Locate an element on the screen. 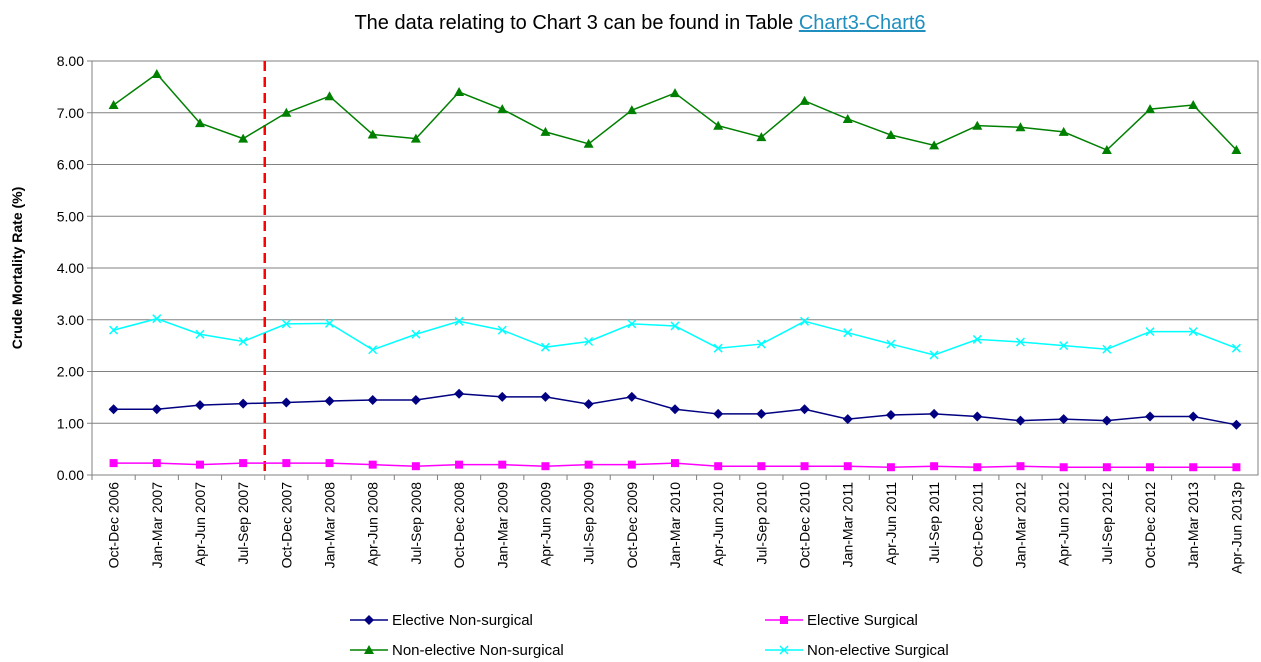 The height and width of the screenshot is (662, 1261). x-tick-label: Apr-Jun 2008 is located at coordinates (373, 524).